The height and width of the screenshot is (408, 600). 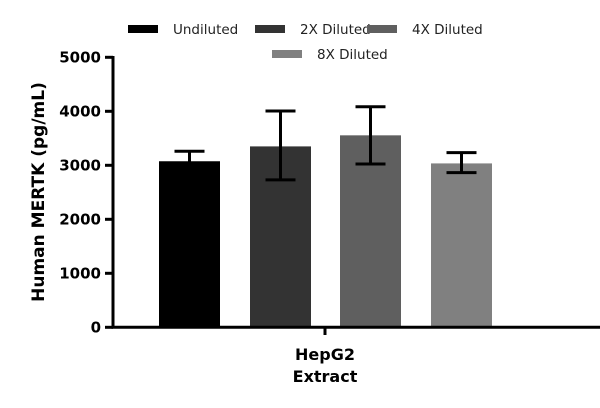 I want to click on y-tick-label: 2000, so click(x=80, y=219).